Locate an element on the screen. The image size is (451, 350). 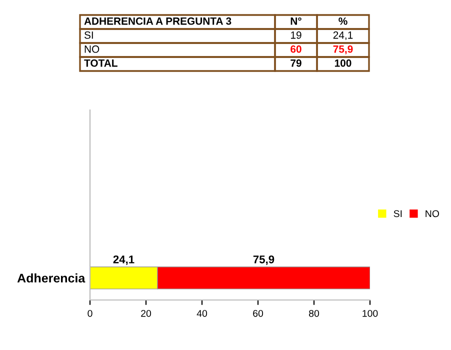
text: NO is located at coordinates (92, 49).